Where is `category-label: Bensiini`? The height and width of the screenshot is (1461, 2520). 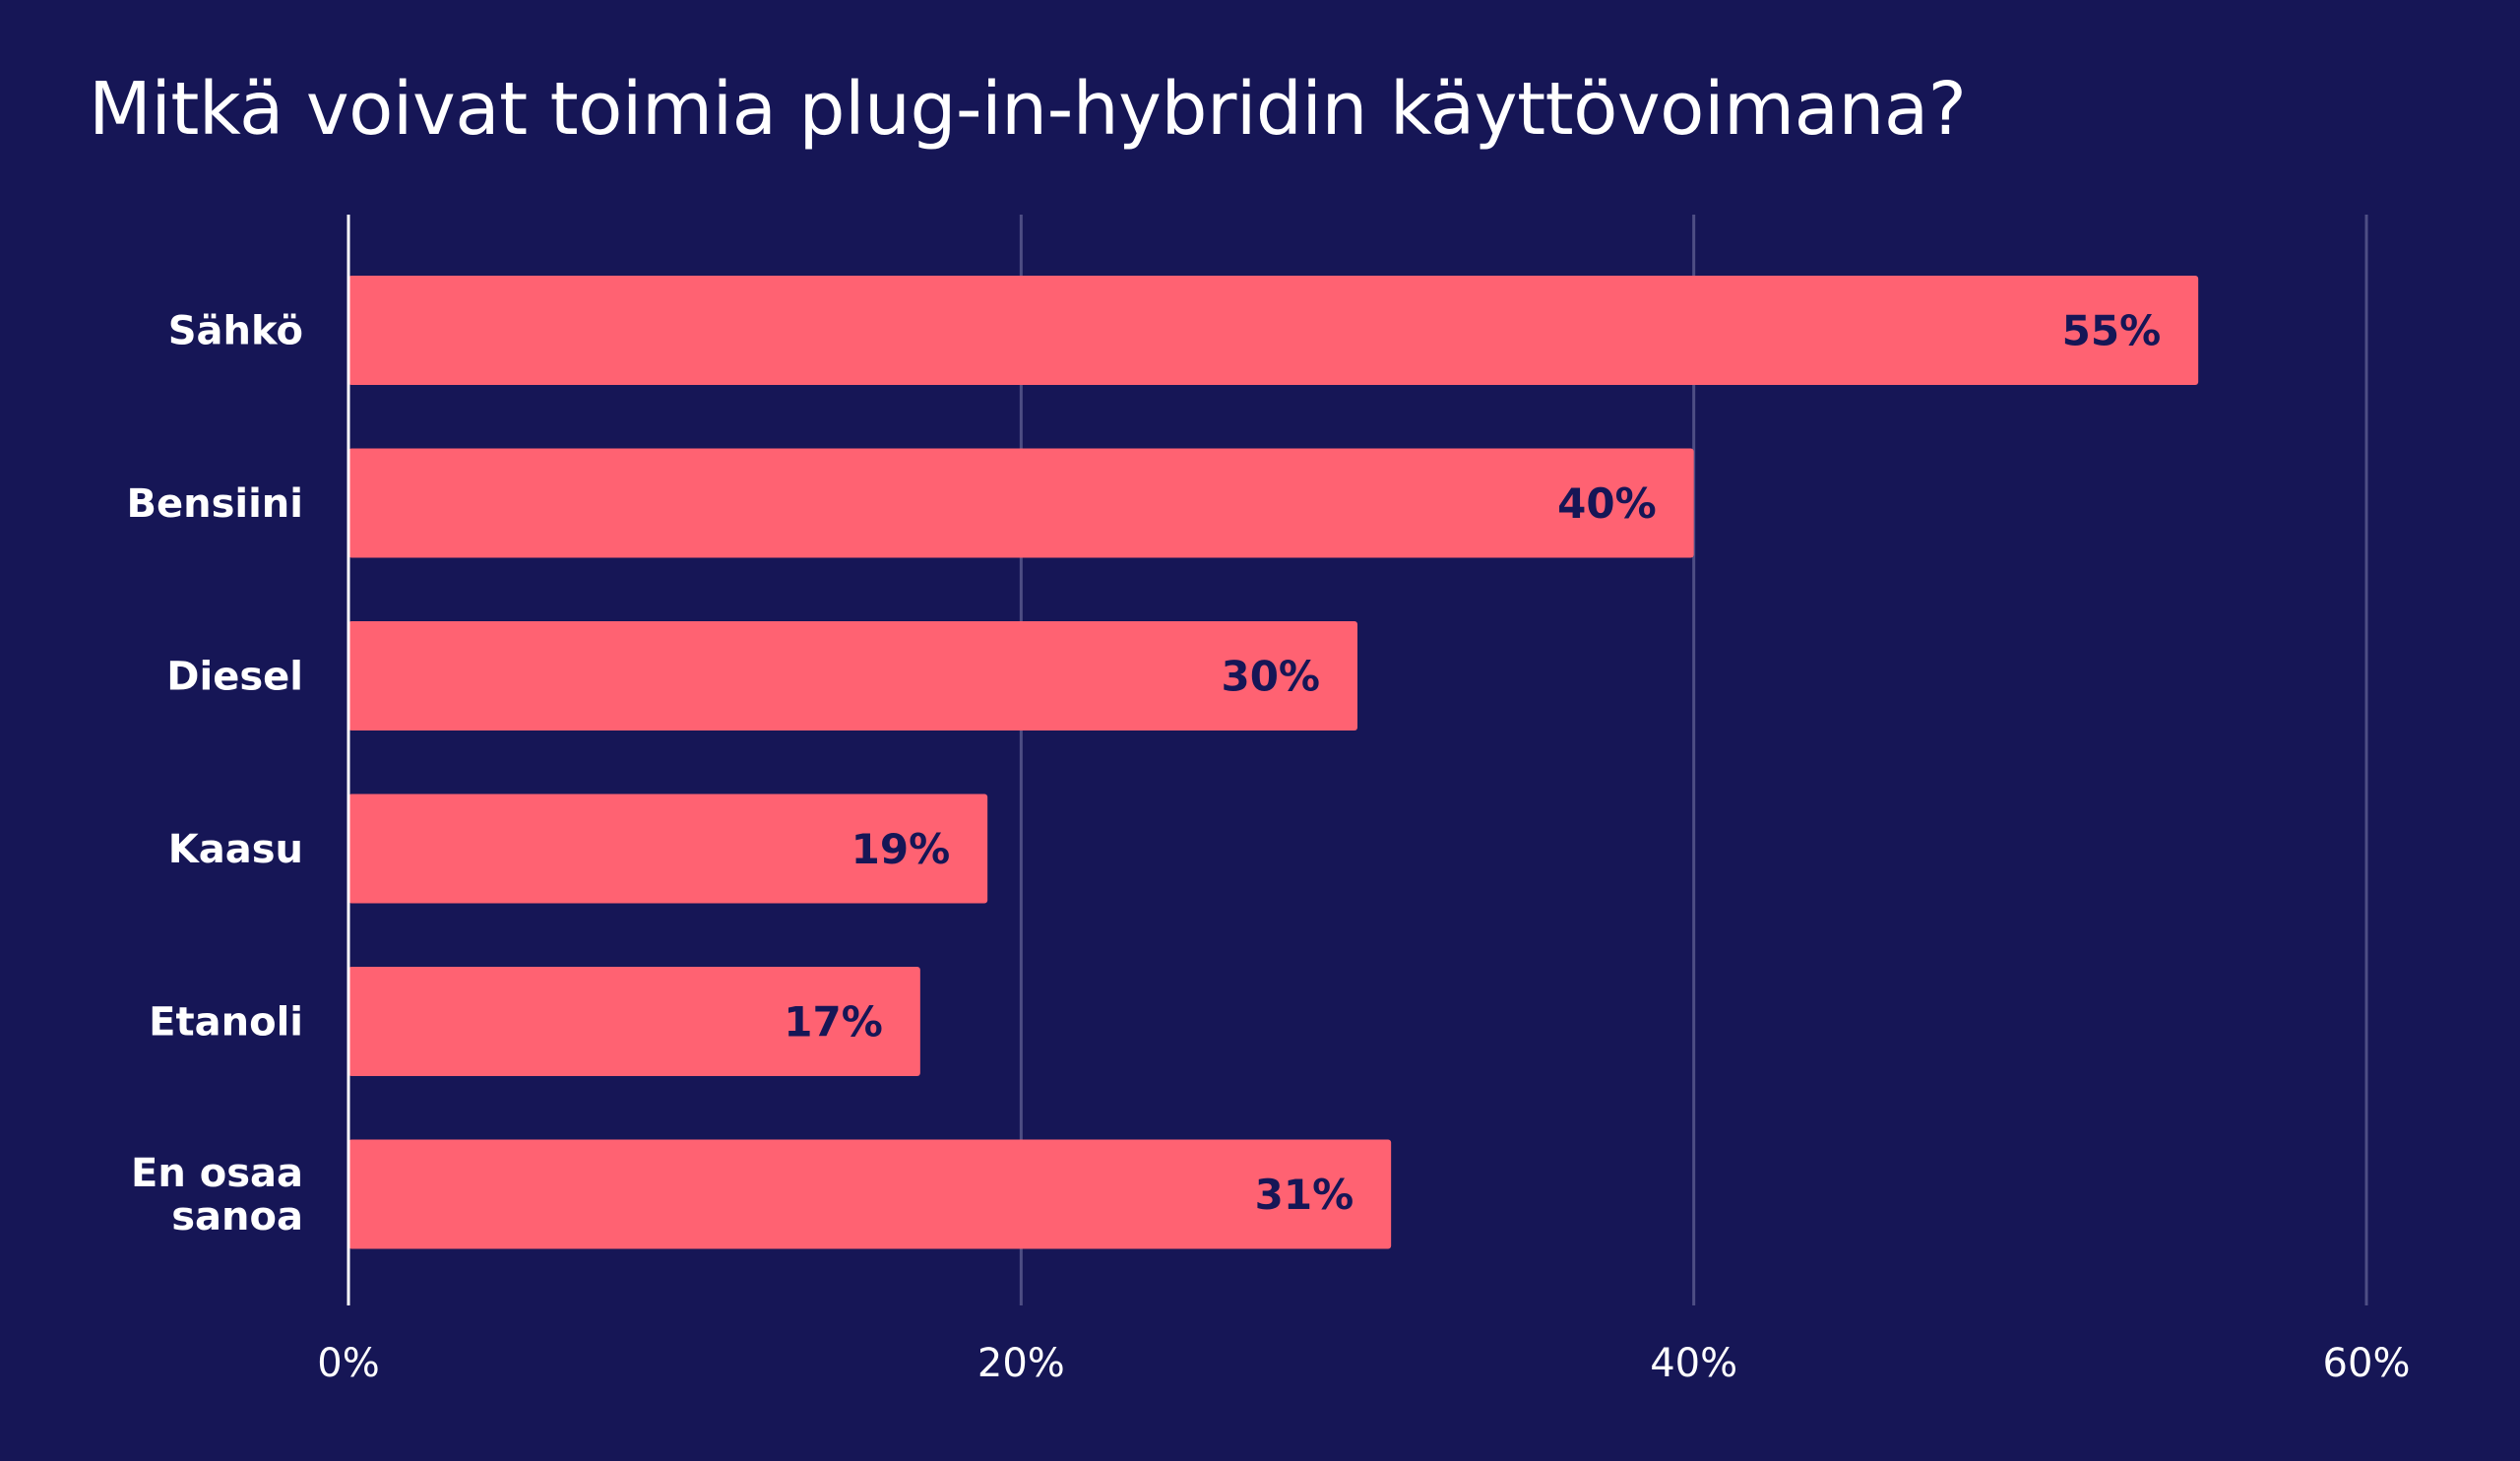
category-label: Bensiini is located at coordinates (214, 504).